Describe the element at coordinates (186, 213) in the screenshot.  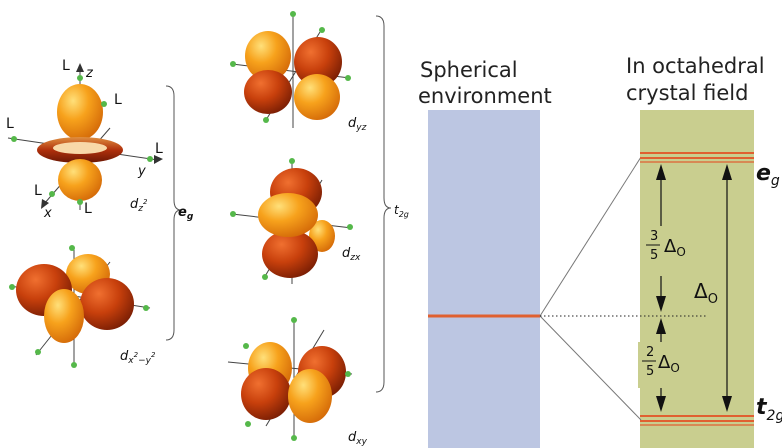
I see `eg-brace-label: eg` at that location.